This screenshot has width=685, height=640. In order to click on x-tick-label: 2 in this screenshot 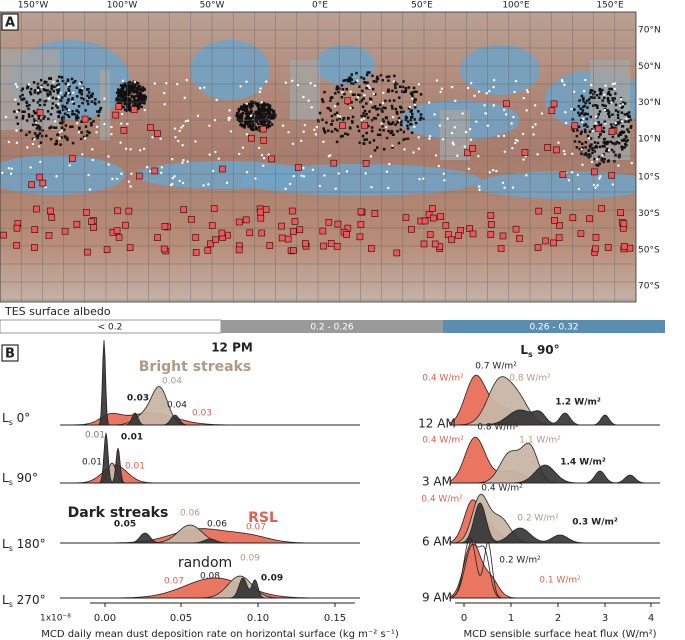, I will do `click(558, 618)`.